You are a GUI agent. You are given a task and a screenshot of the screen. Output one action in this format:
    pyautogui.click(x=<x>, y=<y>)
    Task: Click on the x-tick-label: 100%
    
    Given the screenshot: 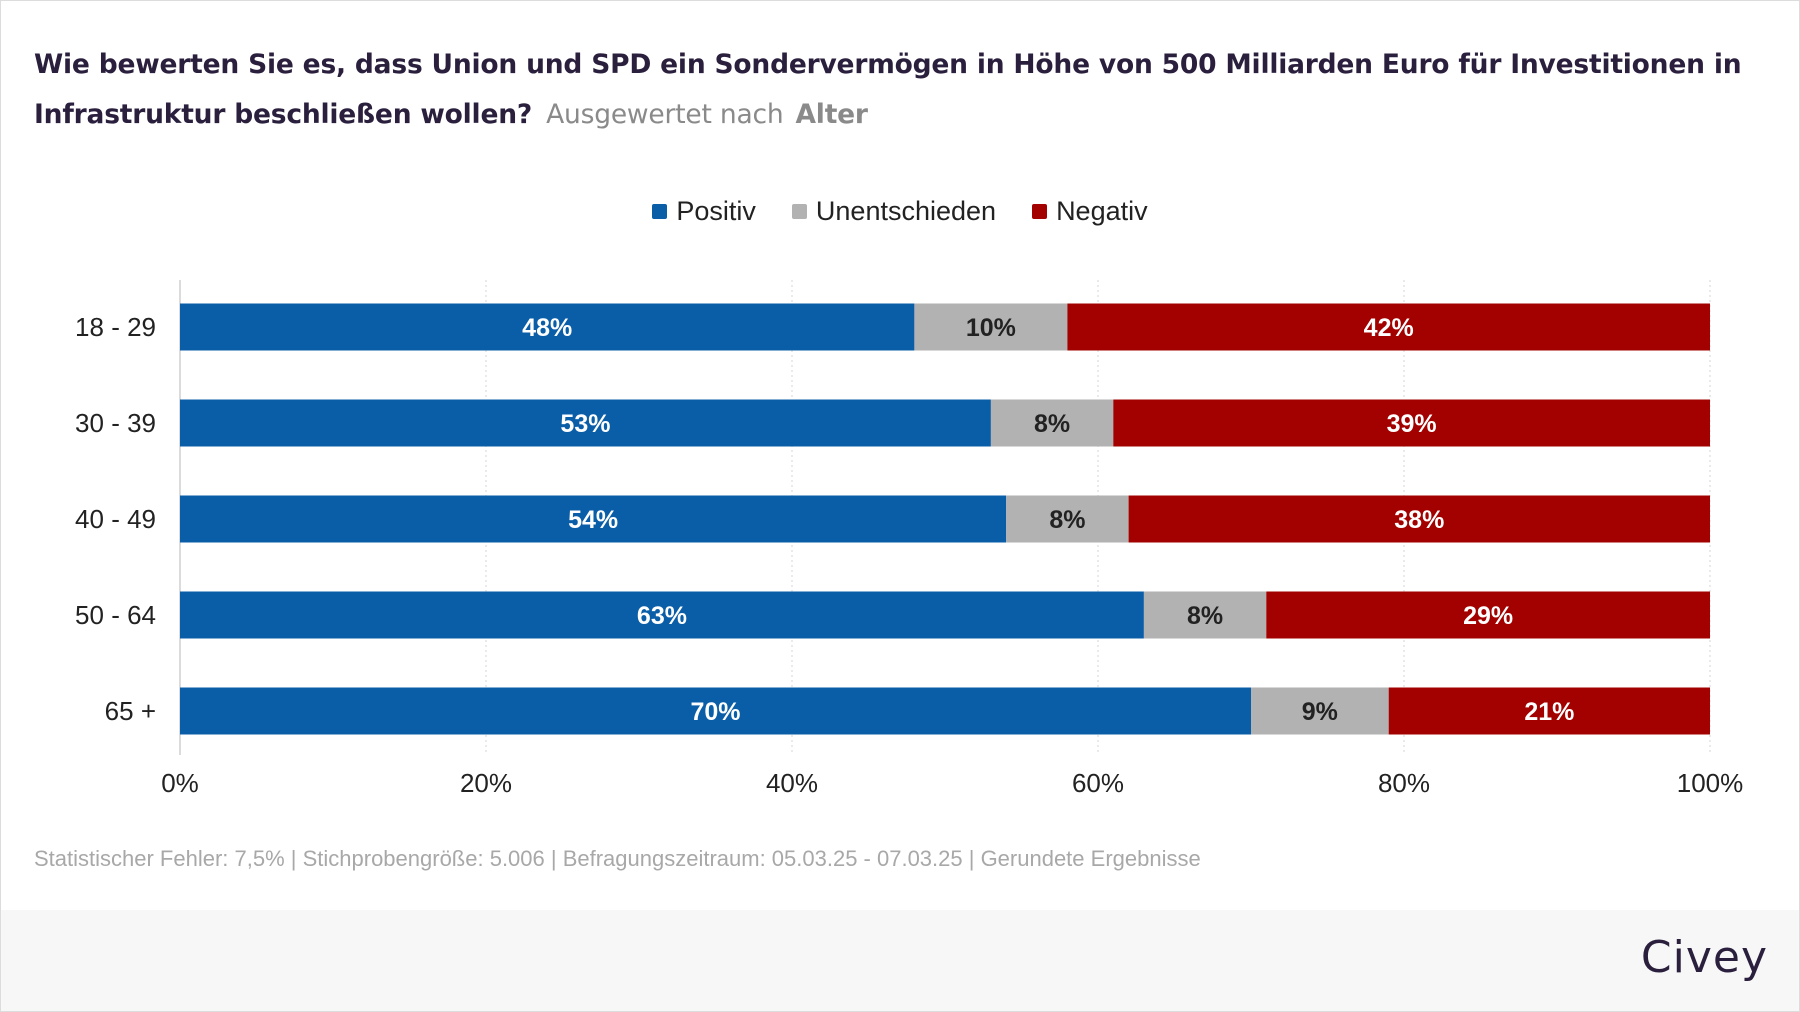 What is the action you would take?
    pyautogui.click(x=1710, y=783)
    